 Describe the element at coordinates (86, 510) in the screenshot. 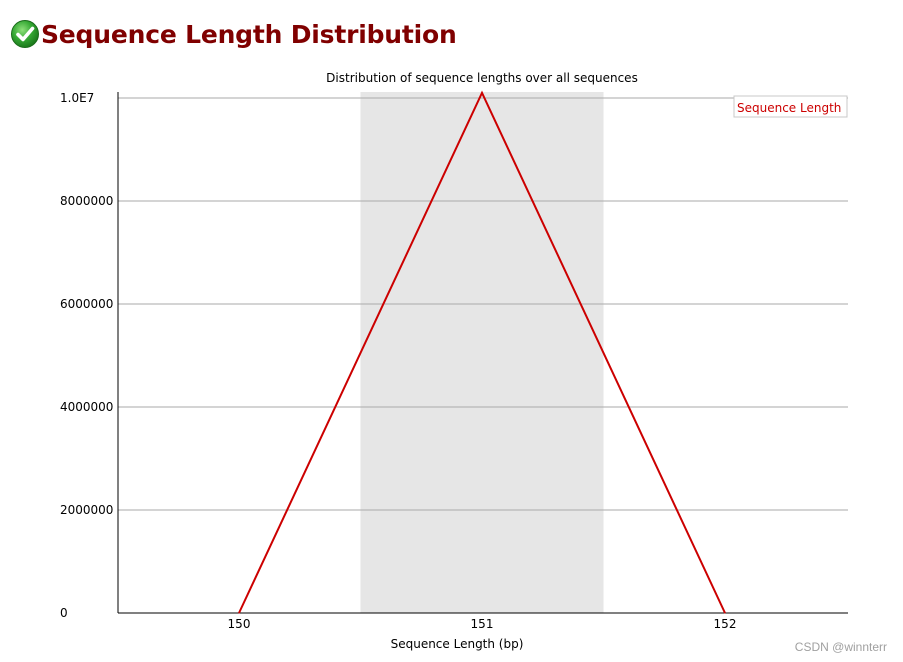

I see `y-tick-label: 2000000` at that location.